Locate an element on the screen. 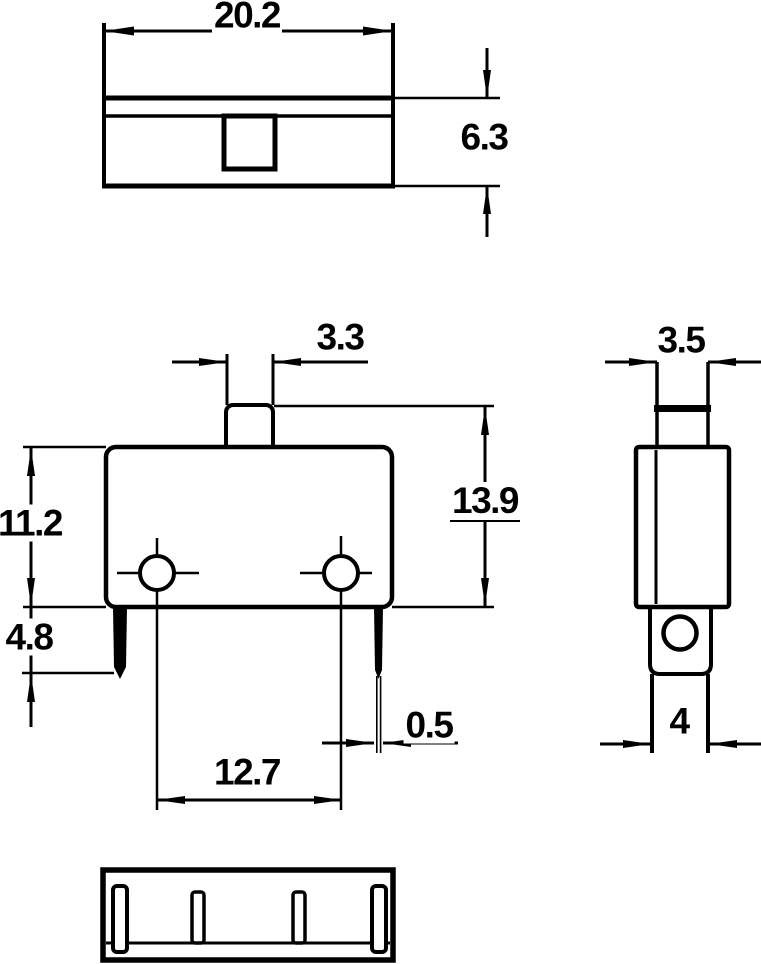 Image resolution: width=761 pixels, height=964 pixels. dim-3-5-linework is located at coordinates (683, 362).